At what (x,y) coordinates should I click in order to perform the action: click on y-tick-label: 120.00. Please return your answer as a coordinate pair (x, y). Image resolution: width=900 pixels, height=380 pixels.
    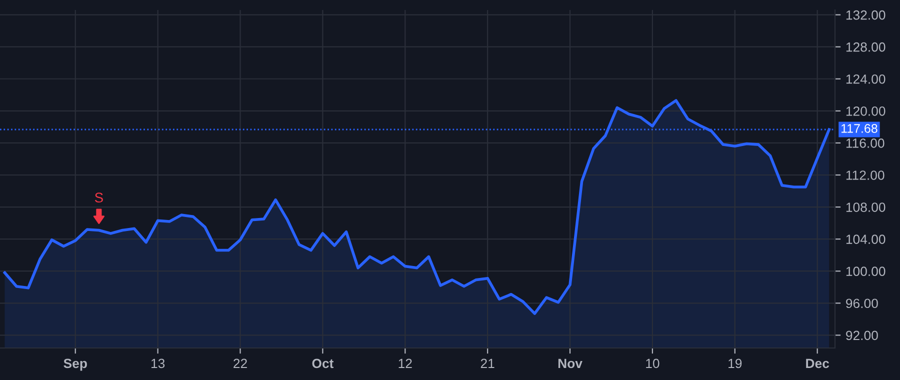
    Looking at the image, I should click on (866, 111).